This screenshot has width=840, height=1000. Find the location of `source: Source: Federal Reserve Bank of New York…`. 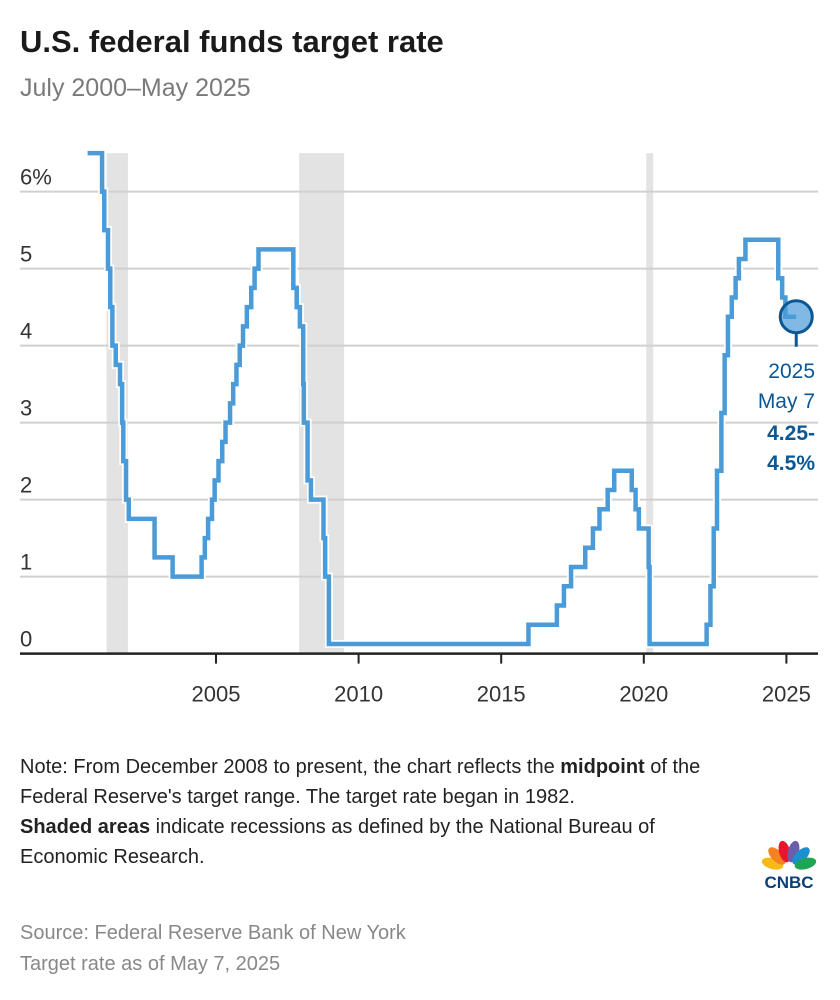

source: Source: Federal Reserve Bank of New York… is located at coordinates (213, 949).